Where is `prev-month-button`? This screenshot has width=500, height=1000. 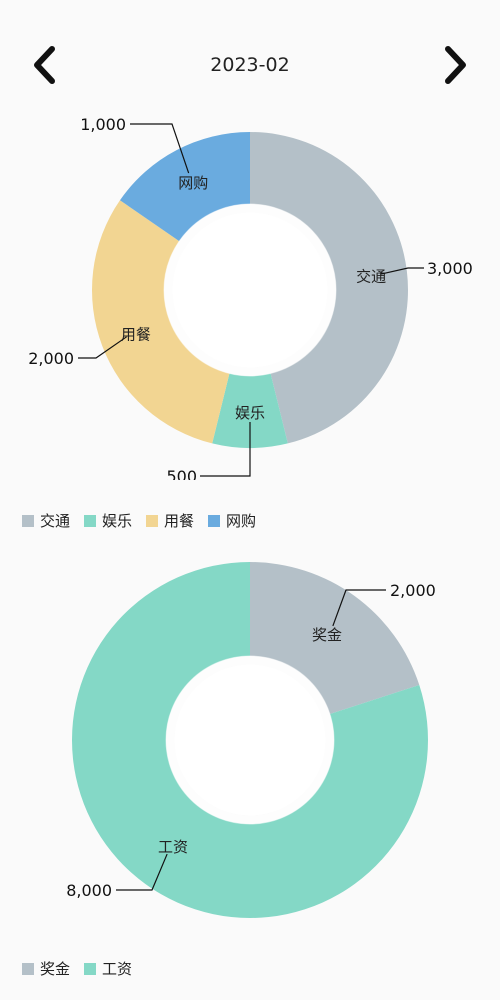 prev-month-button is located at coordinates (44, 65).